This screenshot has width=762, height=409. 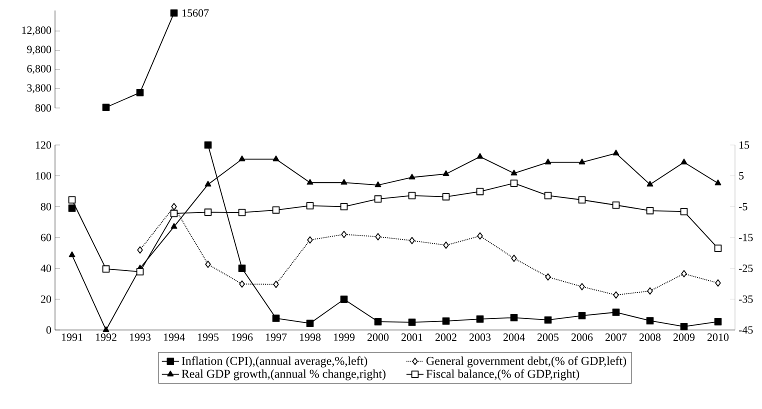 What do you see at coordinates (582, 337) in the screenshot?
I see `x-tick-label: 2006` at bounding box center [582, 337].